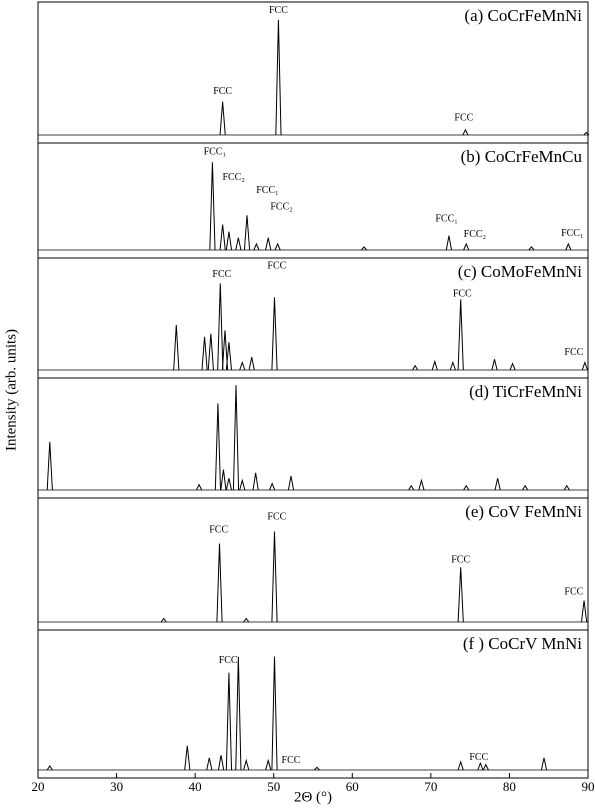  I want to click on x-tick-label: 30, so click(116, 786).